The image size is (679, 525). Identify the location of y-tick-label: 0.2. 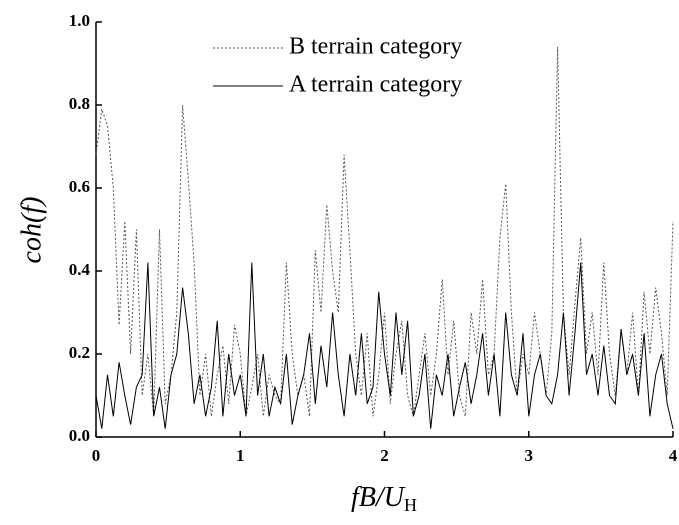
(79, 352).